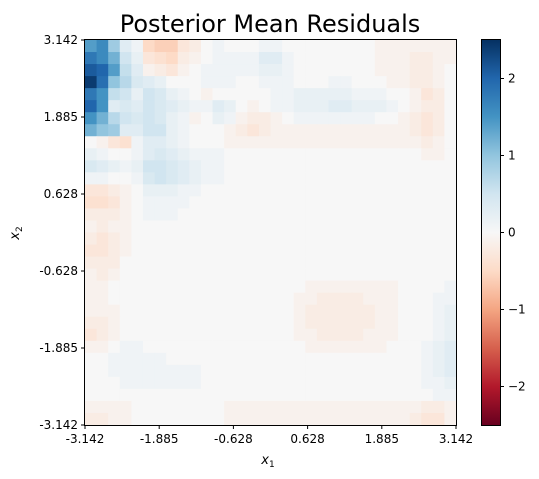 This screenshot has height=479, width=539. I want to click on x-tick-label: 0.628, so click(307, 439).